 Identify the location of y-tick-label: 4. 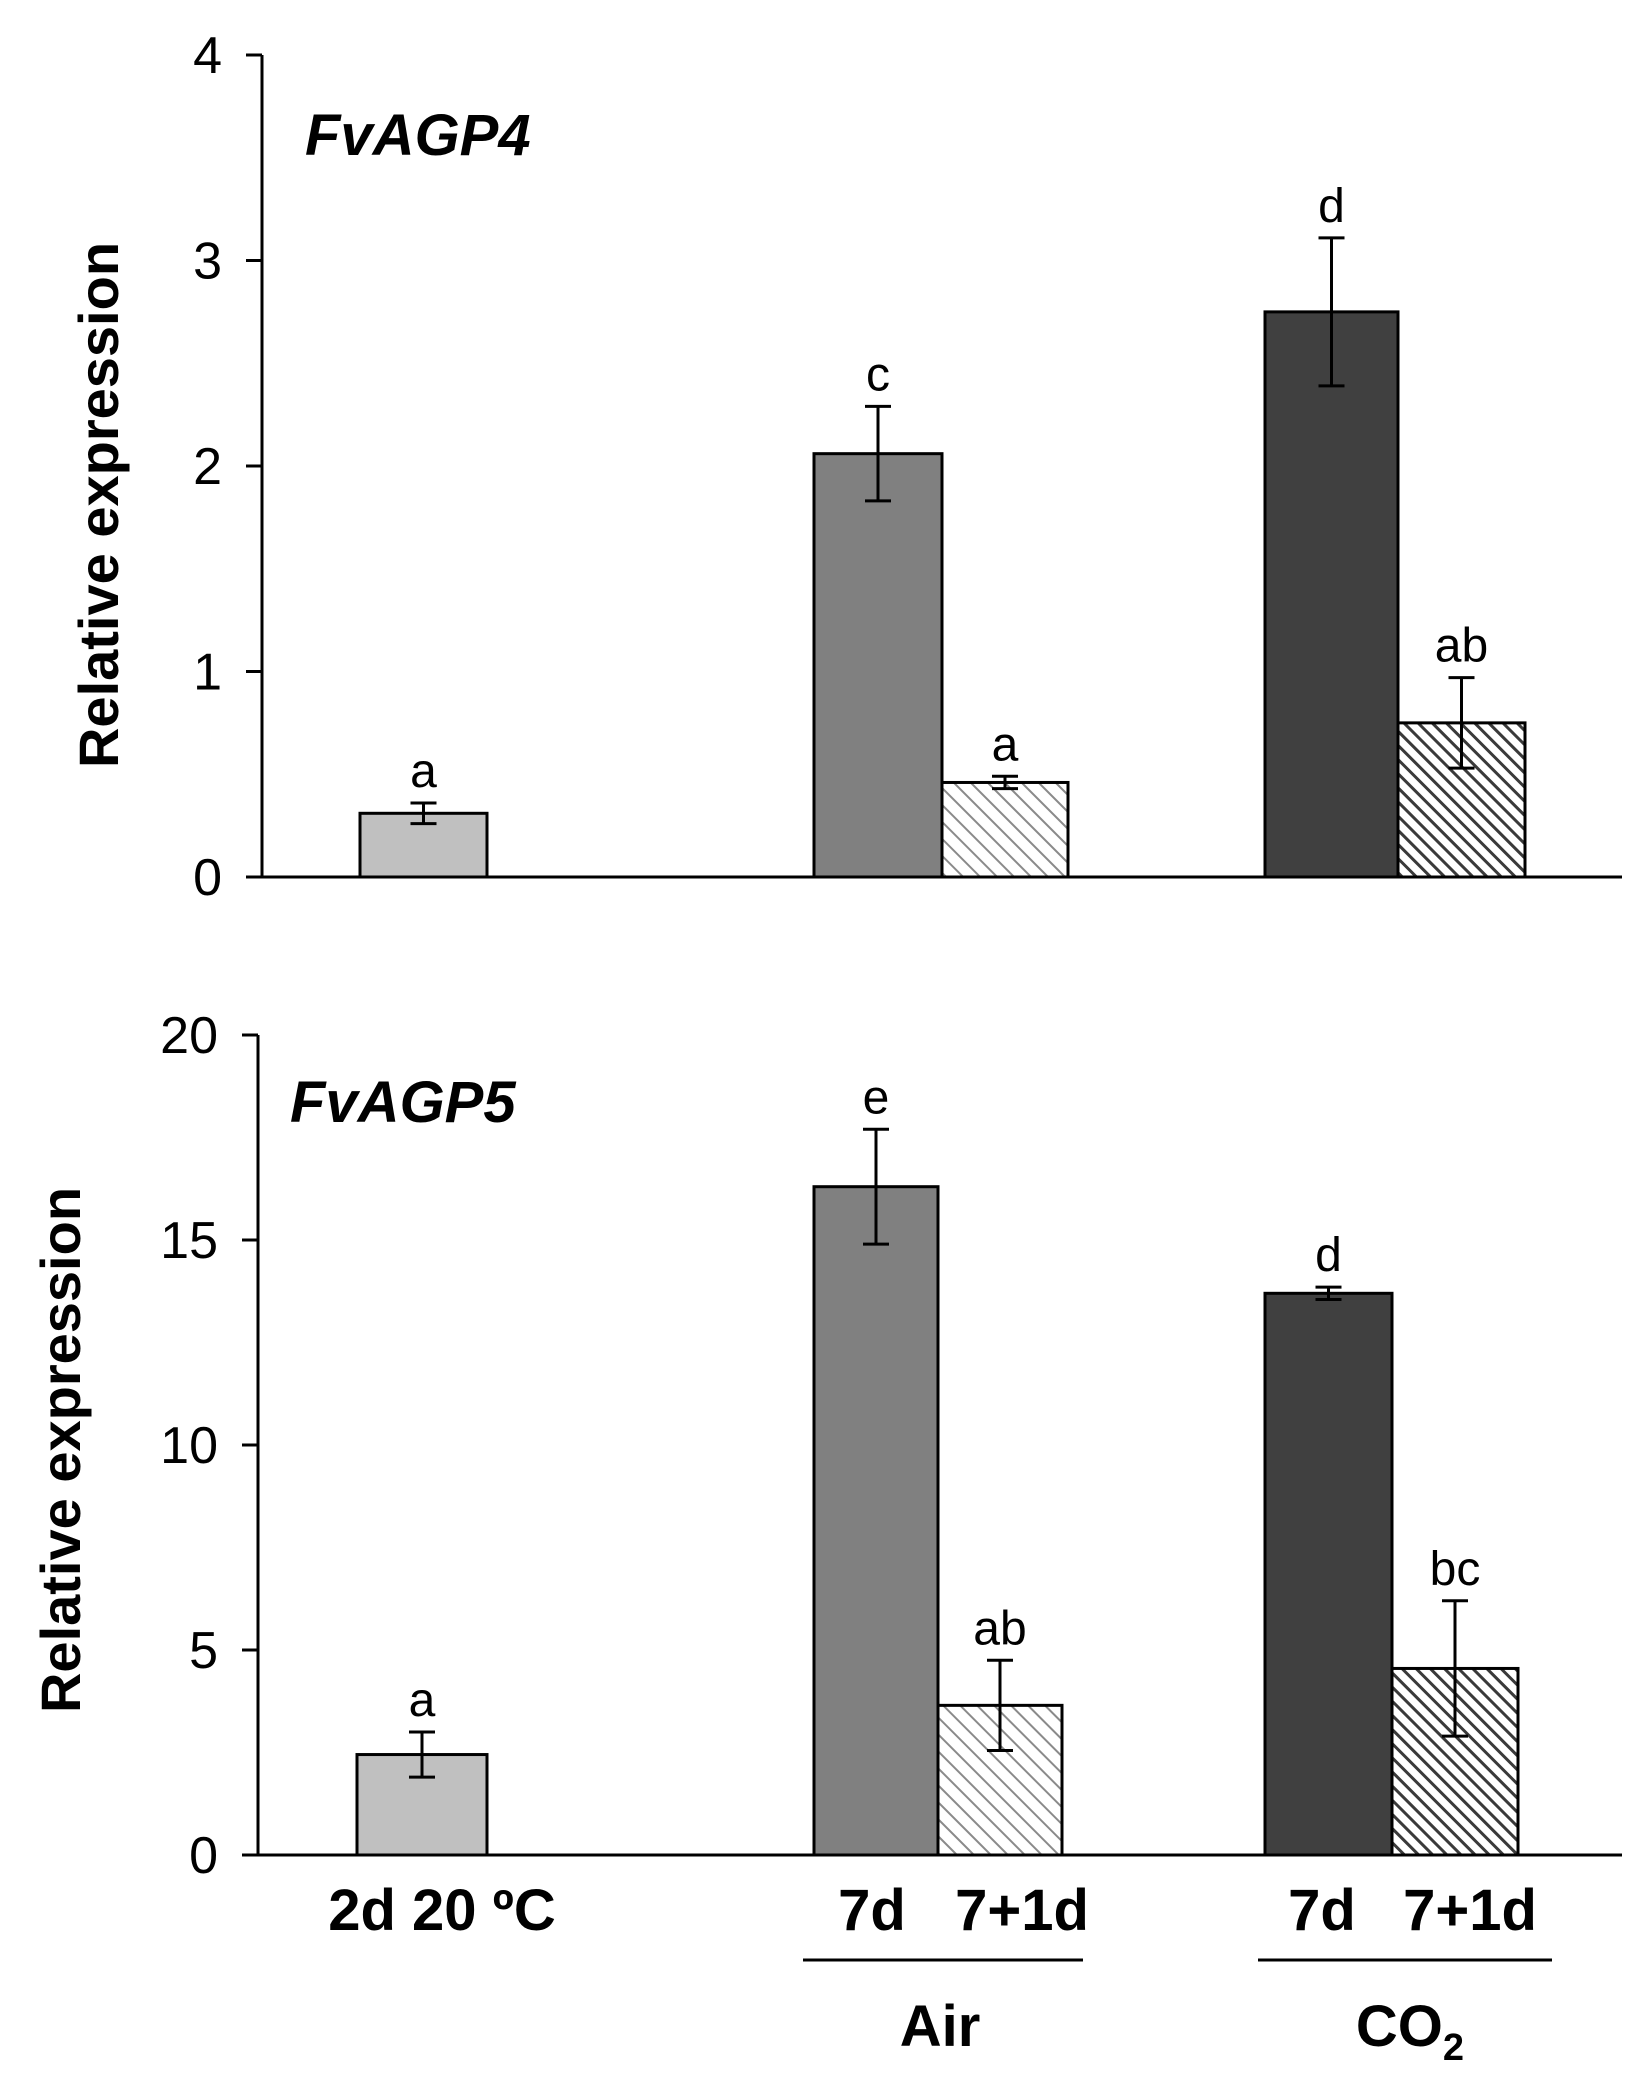
(207, 56).